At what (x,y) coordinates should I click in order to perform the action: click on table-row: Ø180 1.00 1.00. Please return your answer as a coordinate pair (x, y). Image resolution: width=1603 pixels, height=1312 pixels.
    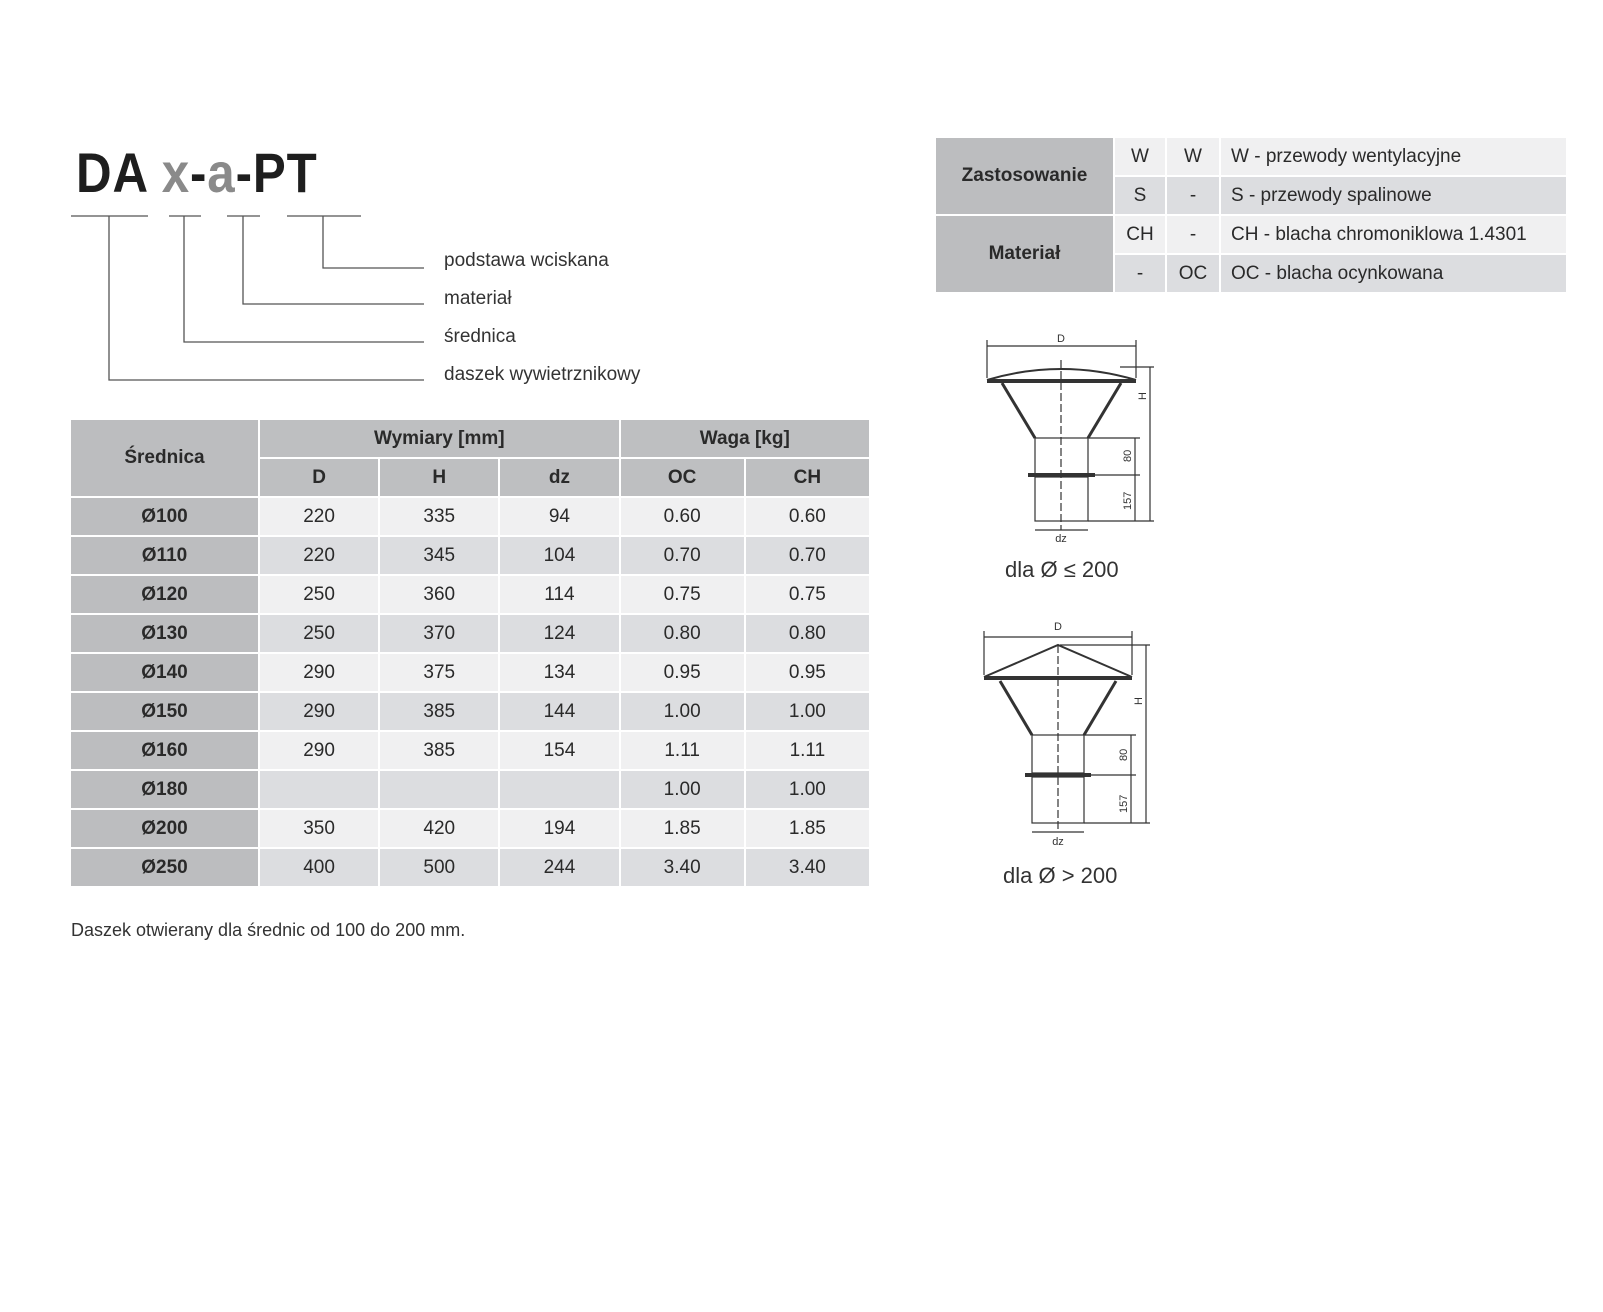
    Looking at the image, I should click on (471, 790).